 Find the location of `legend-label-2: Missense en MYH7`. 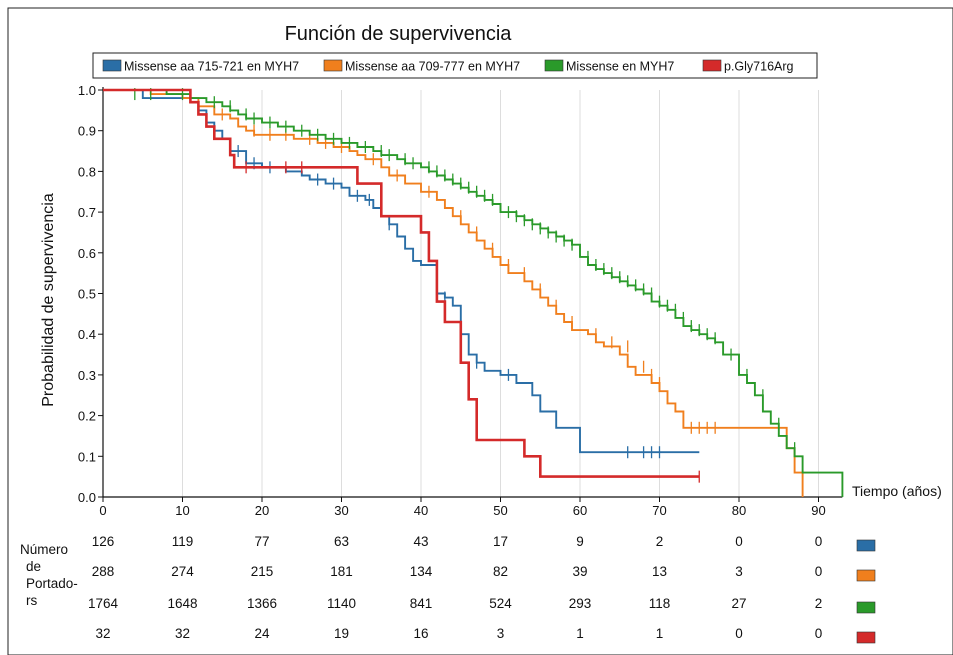

legend-label-2: Missense en MYH7 is located at coordinates (620, 67).